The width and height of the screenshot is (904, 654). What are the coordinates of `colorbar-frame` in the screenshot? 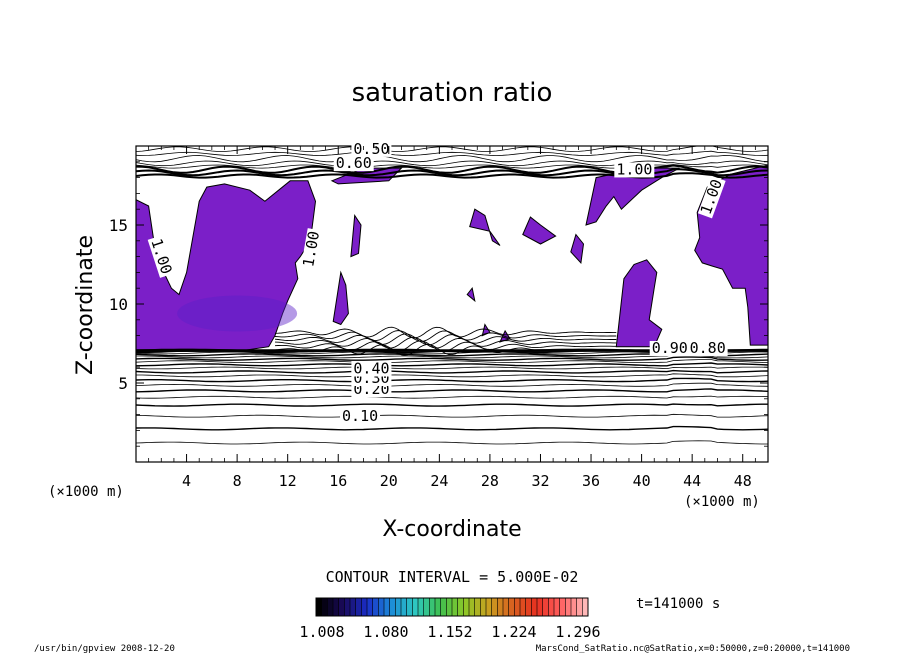 It's located at (452, 607).